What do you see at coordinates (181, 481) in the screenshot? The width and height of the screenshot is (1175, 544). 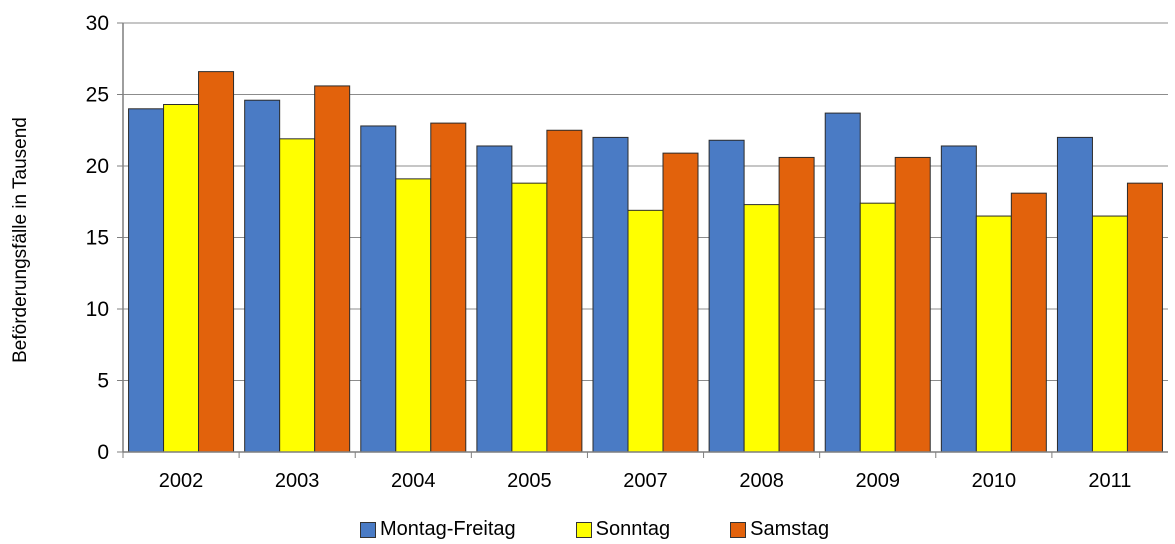 I see `x-tick-label: 2002` at bounding box center [181, 481].